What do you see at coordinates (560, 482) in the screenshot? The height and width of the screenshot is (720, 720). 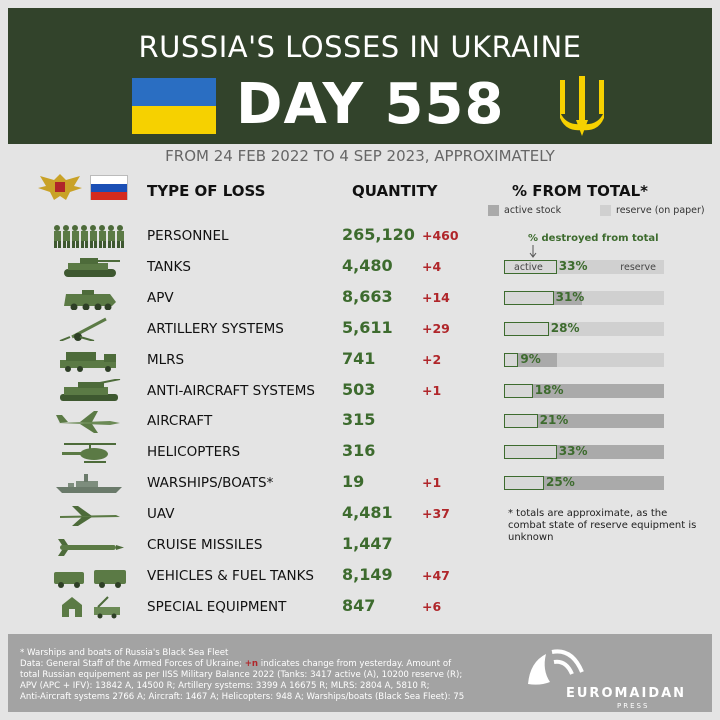 I see `percent-destroyed-label: 25%` at bounding box center [560, 482].